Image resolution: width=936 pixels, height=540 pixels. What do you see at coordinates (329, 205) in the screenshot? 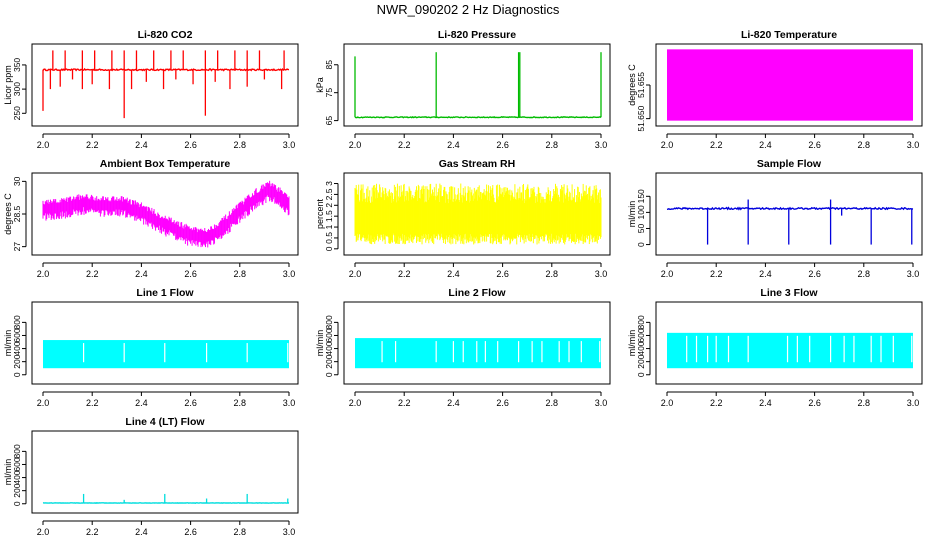
I see `y-tick-label: 2` at bounding box center [329, 205].